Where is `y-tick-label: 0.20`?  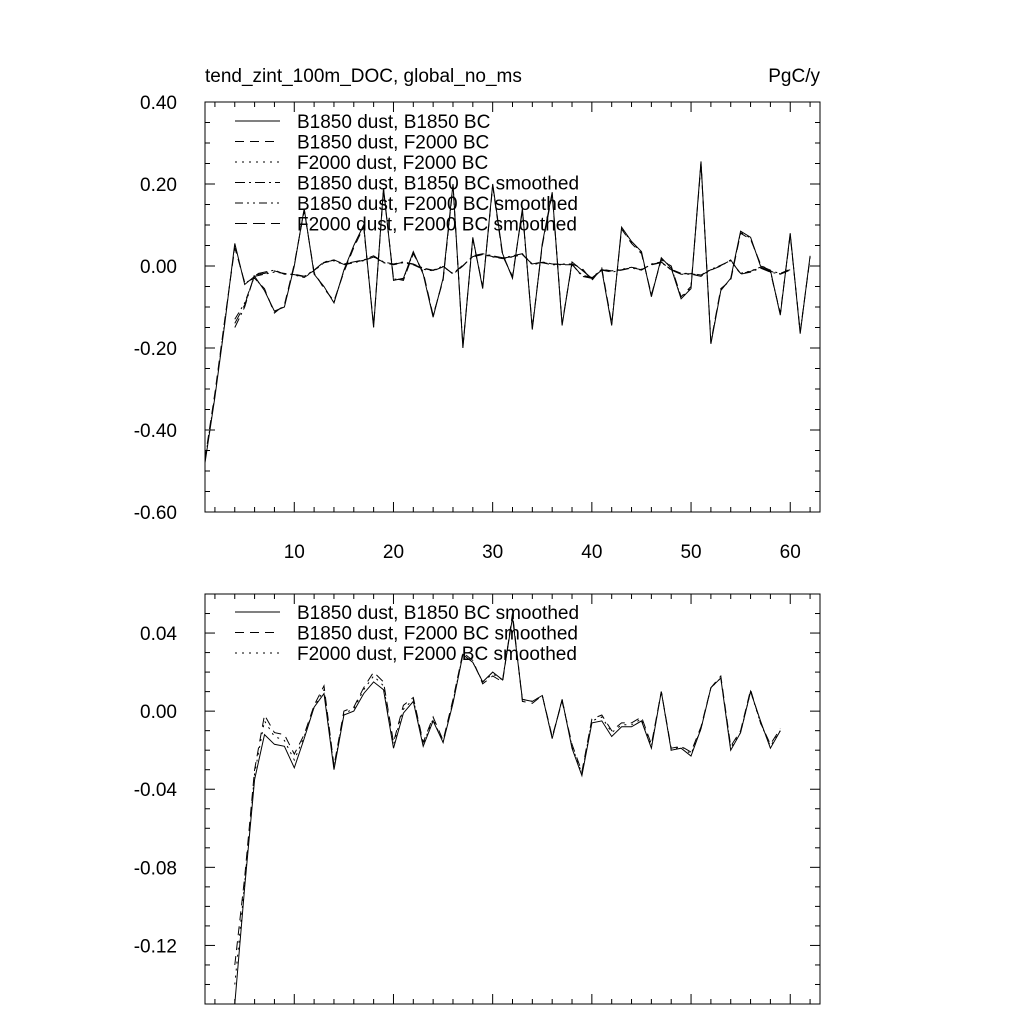 y-tick-label: 0.20 is located at coordinates (158, 185).